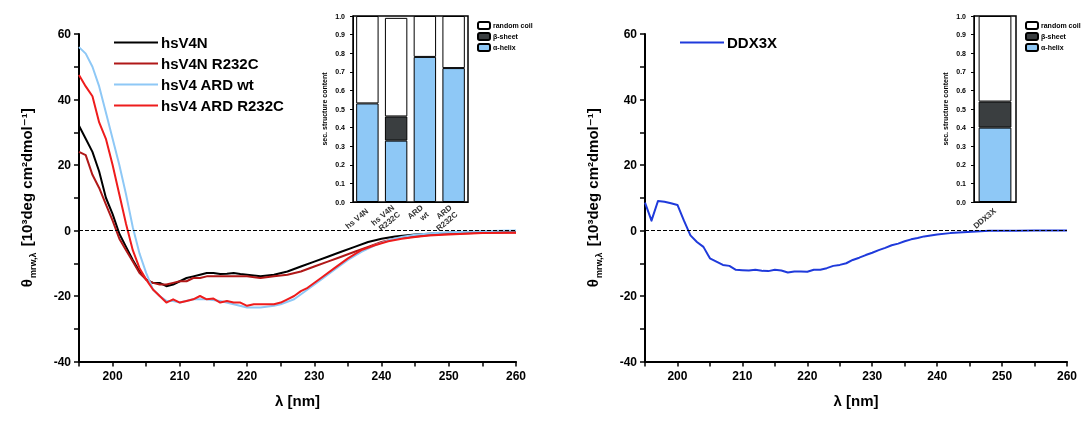 This screenshot has width=1088, height=421. What do you see at coordinates (210, 63) in the screenshot?
I see `legend-label: hsV4N R232C` at bounding box center [210, 63].